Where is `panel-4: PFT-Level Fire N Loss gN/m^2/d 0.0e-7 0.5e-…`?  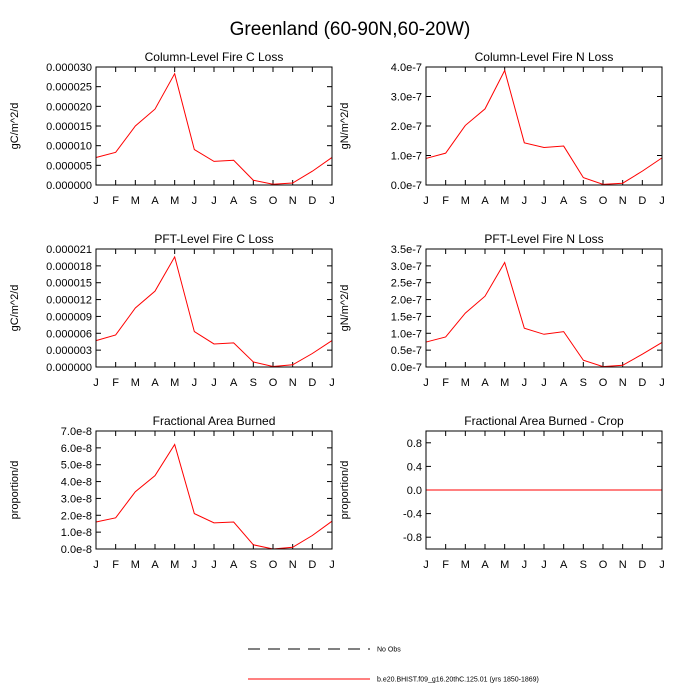 panel-4: PFT-Level Fire N Loss gN/m^2/d 0.0e-7 0.5e-… is located at coordinates (502, 310).